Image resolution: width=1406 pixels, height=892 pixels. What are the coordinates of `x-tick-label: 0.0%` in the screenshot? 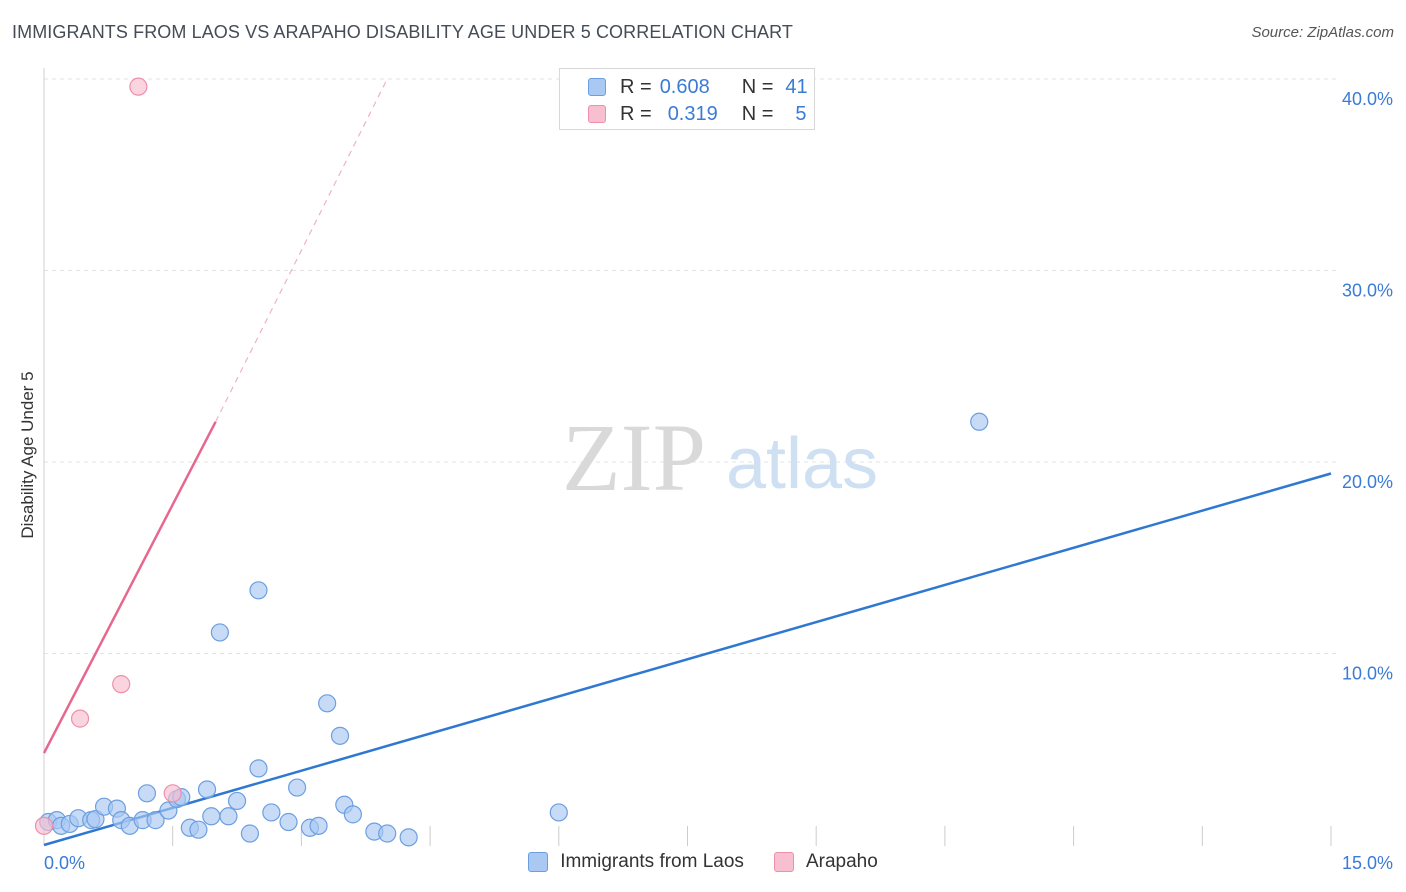 It's located at (64, 863).